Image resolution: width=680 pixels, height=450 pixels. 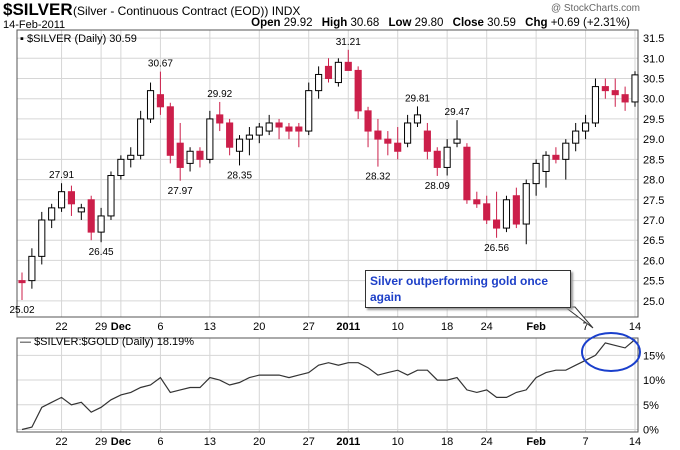 I want to click on high-label: High, so click(x=334, y=23).